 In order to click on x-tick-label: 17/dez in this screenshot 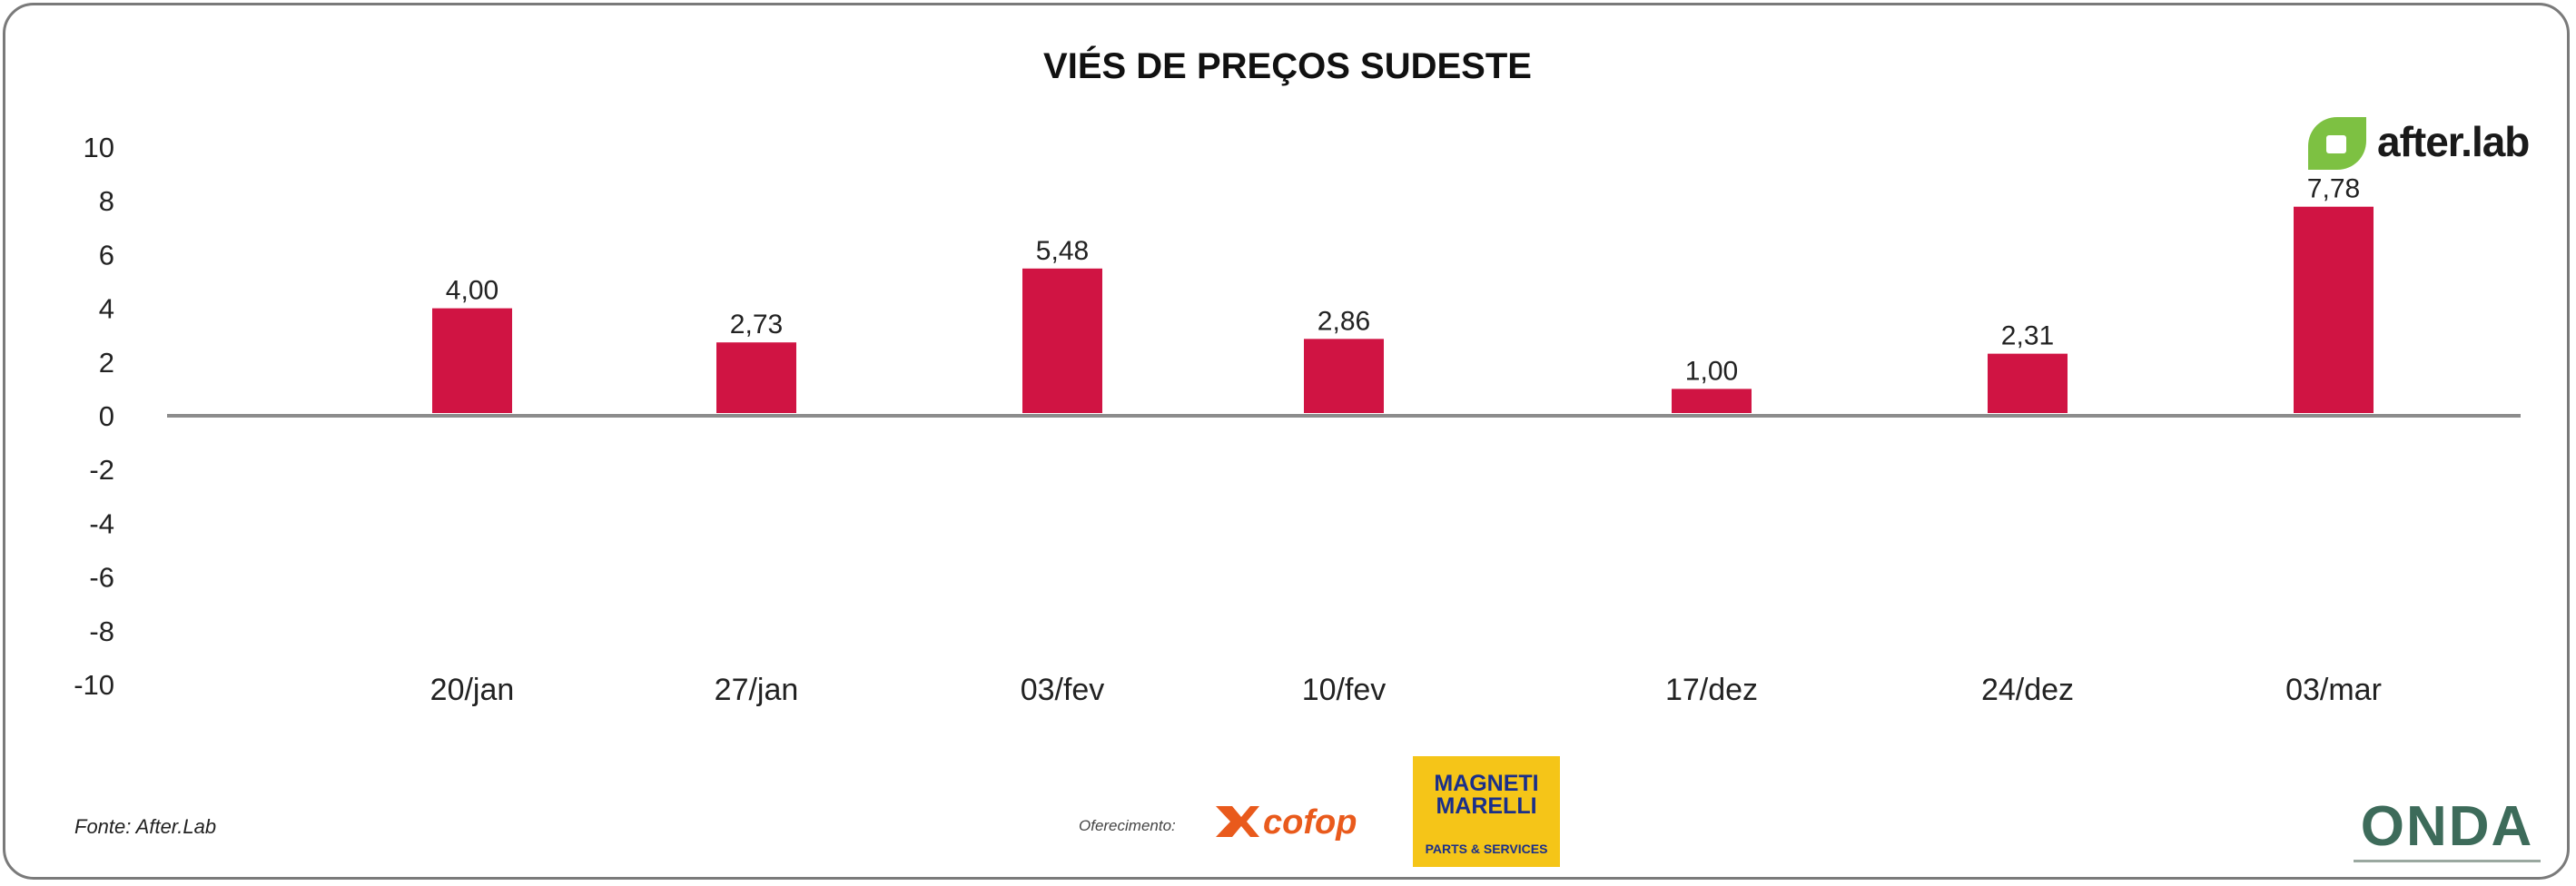, I will do `click(1711, 690)`.